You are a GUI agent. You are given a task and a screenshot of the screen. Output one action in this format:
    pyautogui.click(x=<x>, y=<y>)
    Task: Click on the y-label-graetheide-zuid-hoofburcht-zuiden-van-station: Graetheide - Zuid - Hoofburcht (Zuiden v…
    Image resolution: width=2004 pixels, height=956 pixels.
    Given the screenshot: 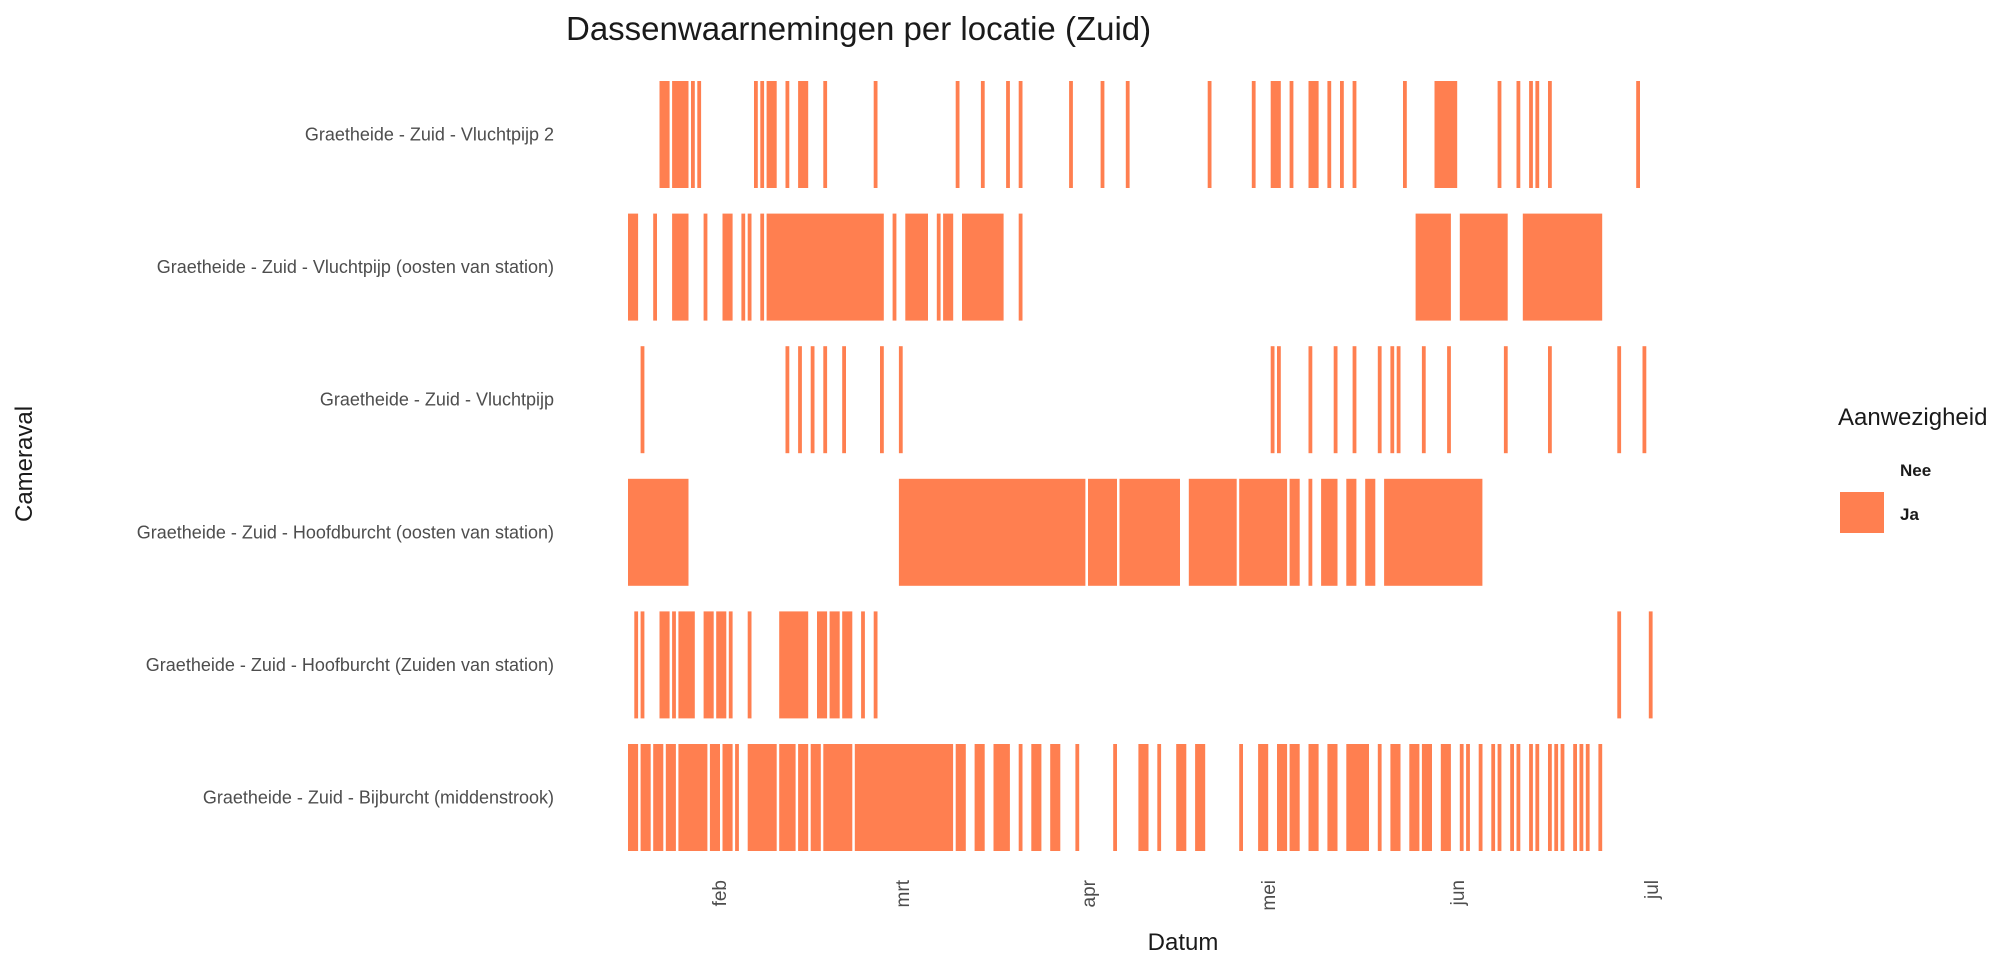 What is the action you would take?
    pyautogui.click(x=350, y=665)
    